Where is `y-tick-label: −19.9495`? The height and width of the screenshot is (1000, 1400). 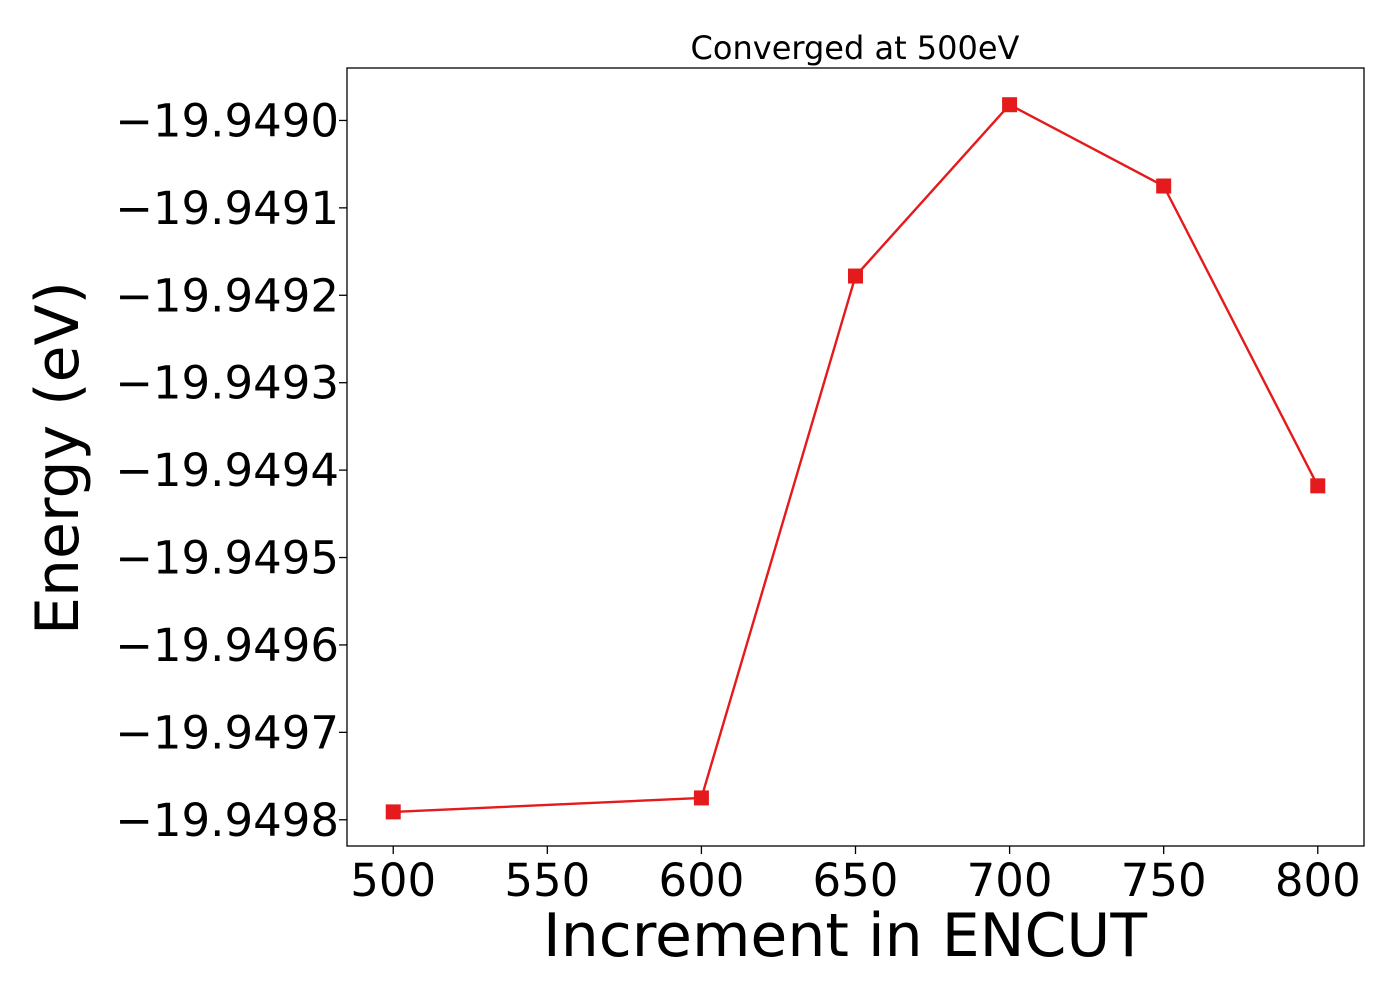
y-tick-label: −19.9495 is located at coordinates (227, 558).